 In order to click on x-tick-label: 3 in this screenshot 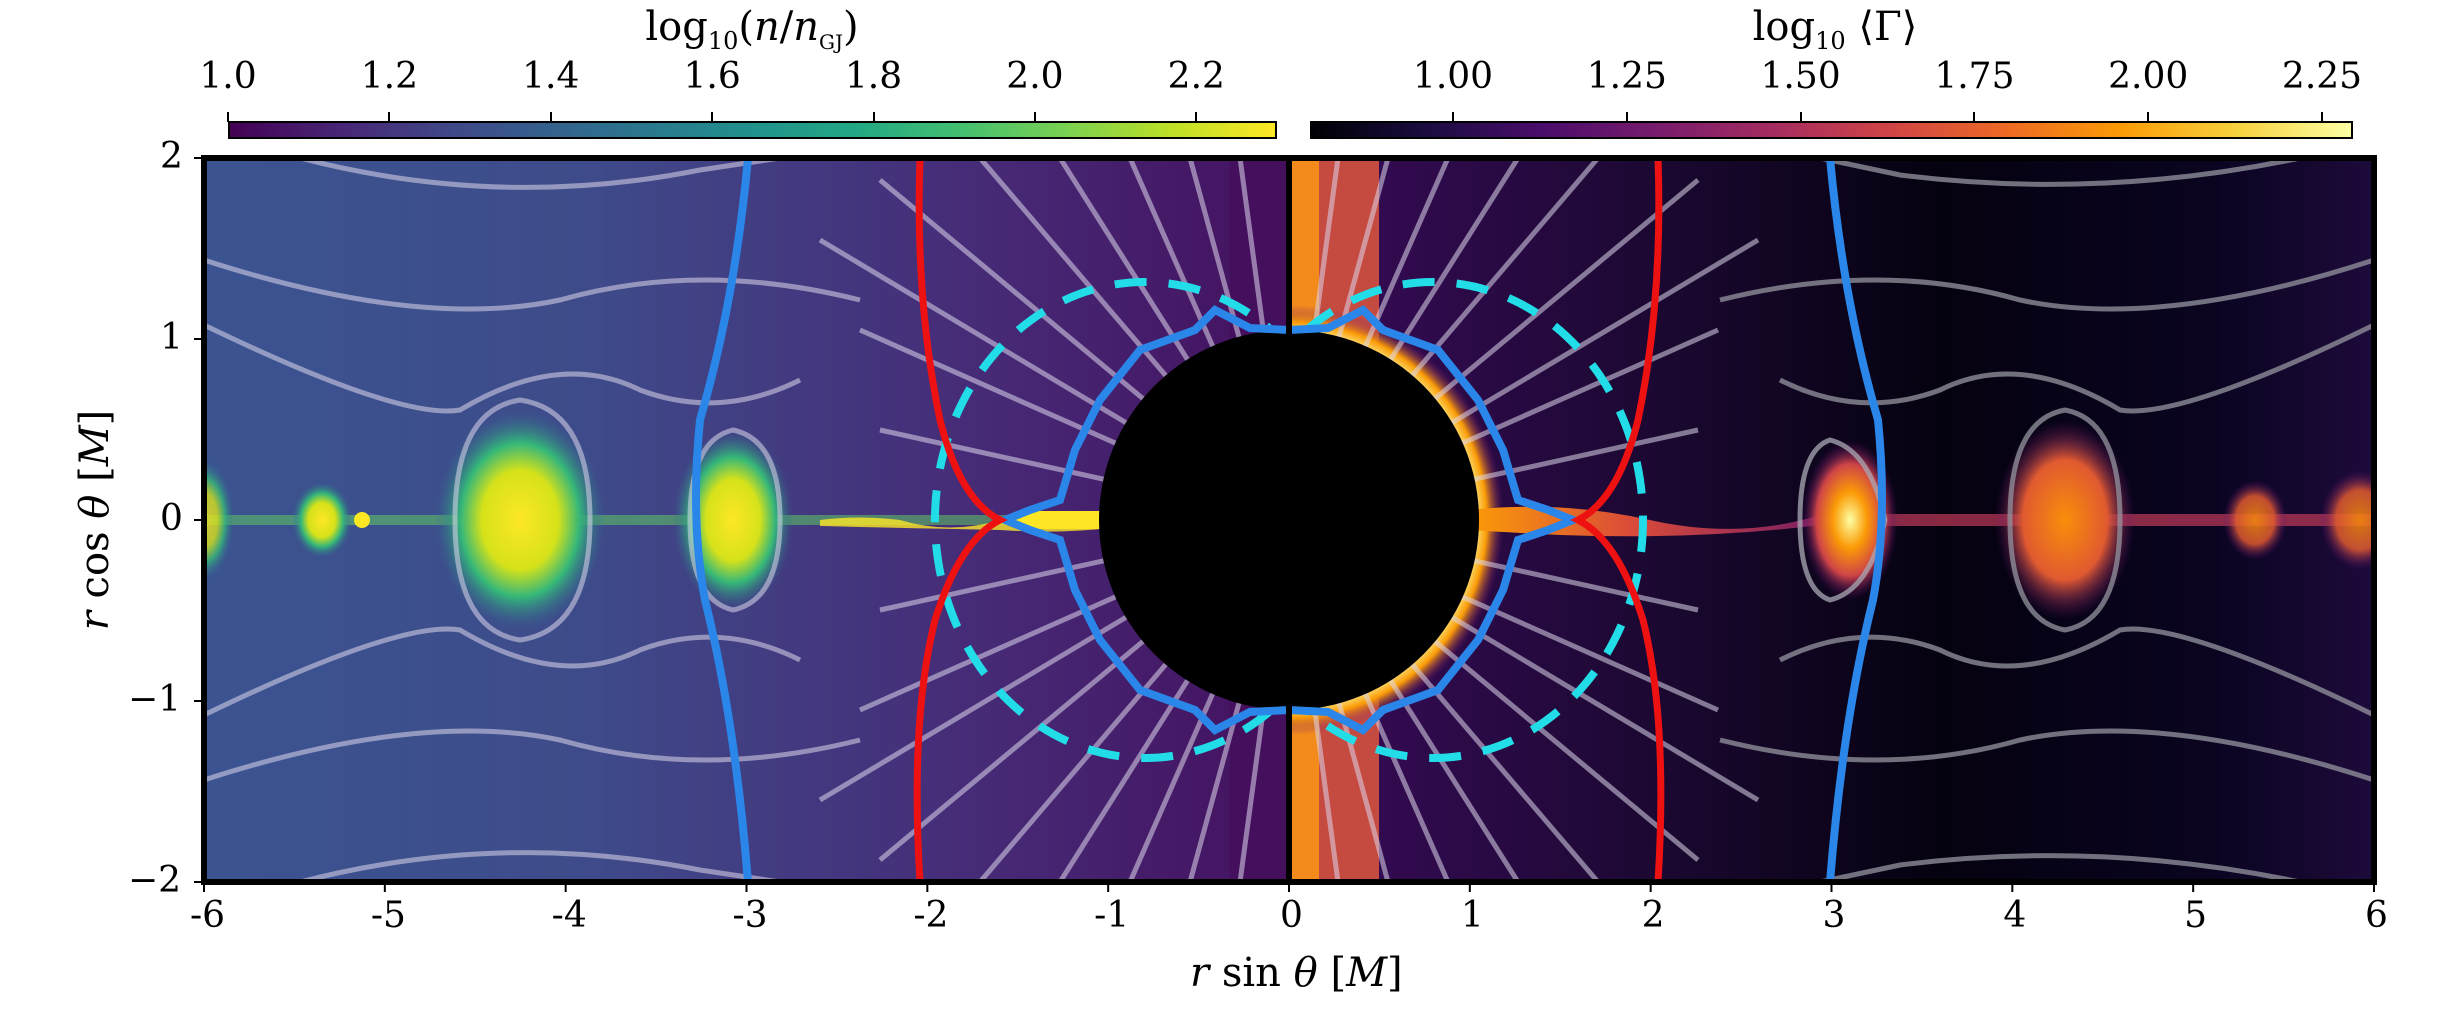, I will do `click(1834, 915)`.